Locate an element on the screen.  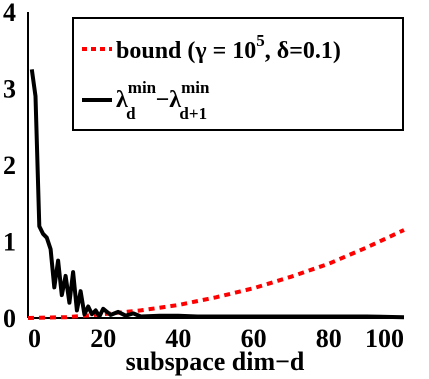
x-tick-label: 40 is located at coordinates (178, 338).